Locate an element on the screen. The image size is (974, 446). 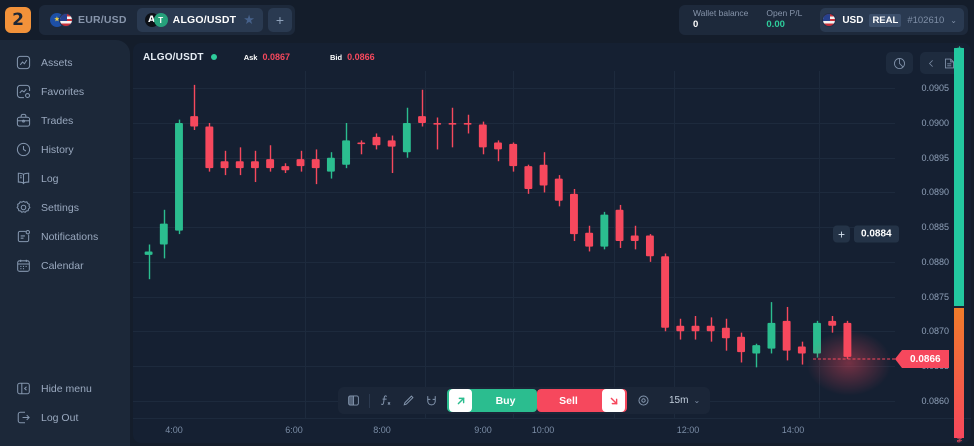
layout-button-group is located at coordinates (941, 63).